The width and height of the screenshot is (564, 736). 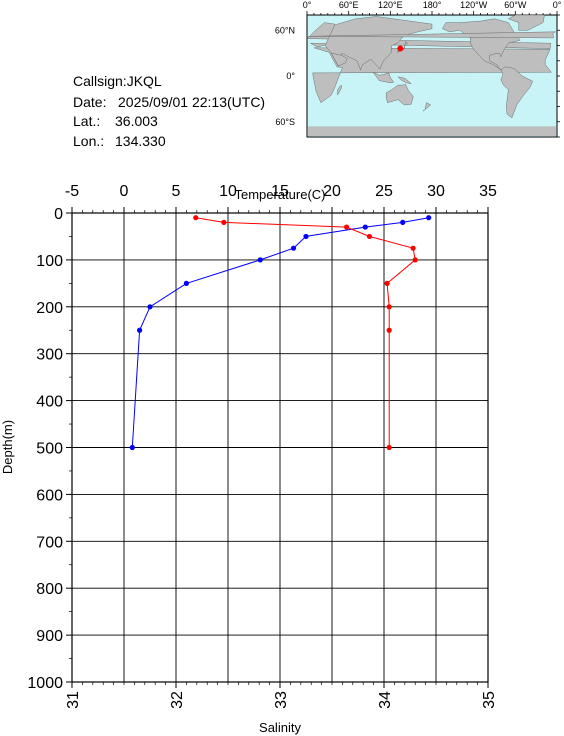 What do you see at coordinates (49, 402) in the screenshot?
I see `depth-tick-label: 400` at bounding box center [49, 402].